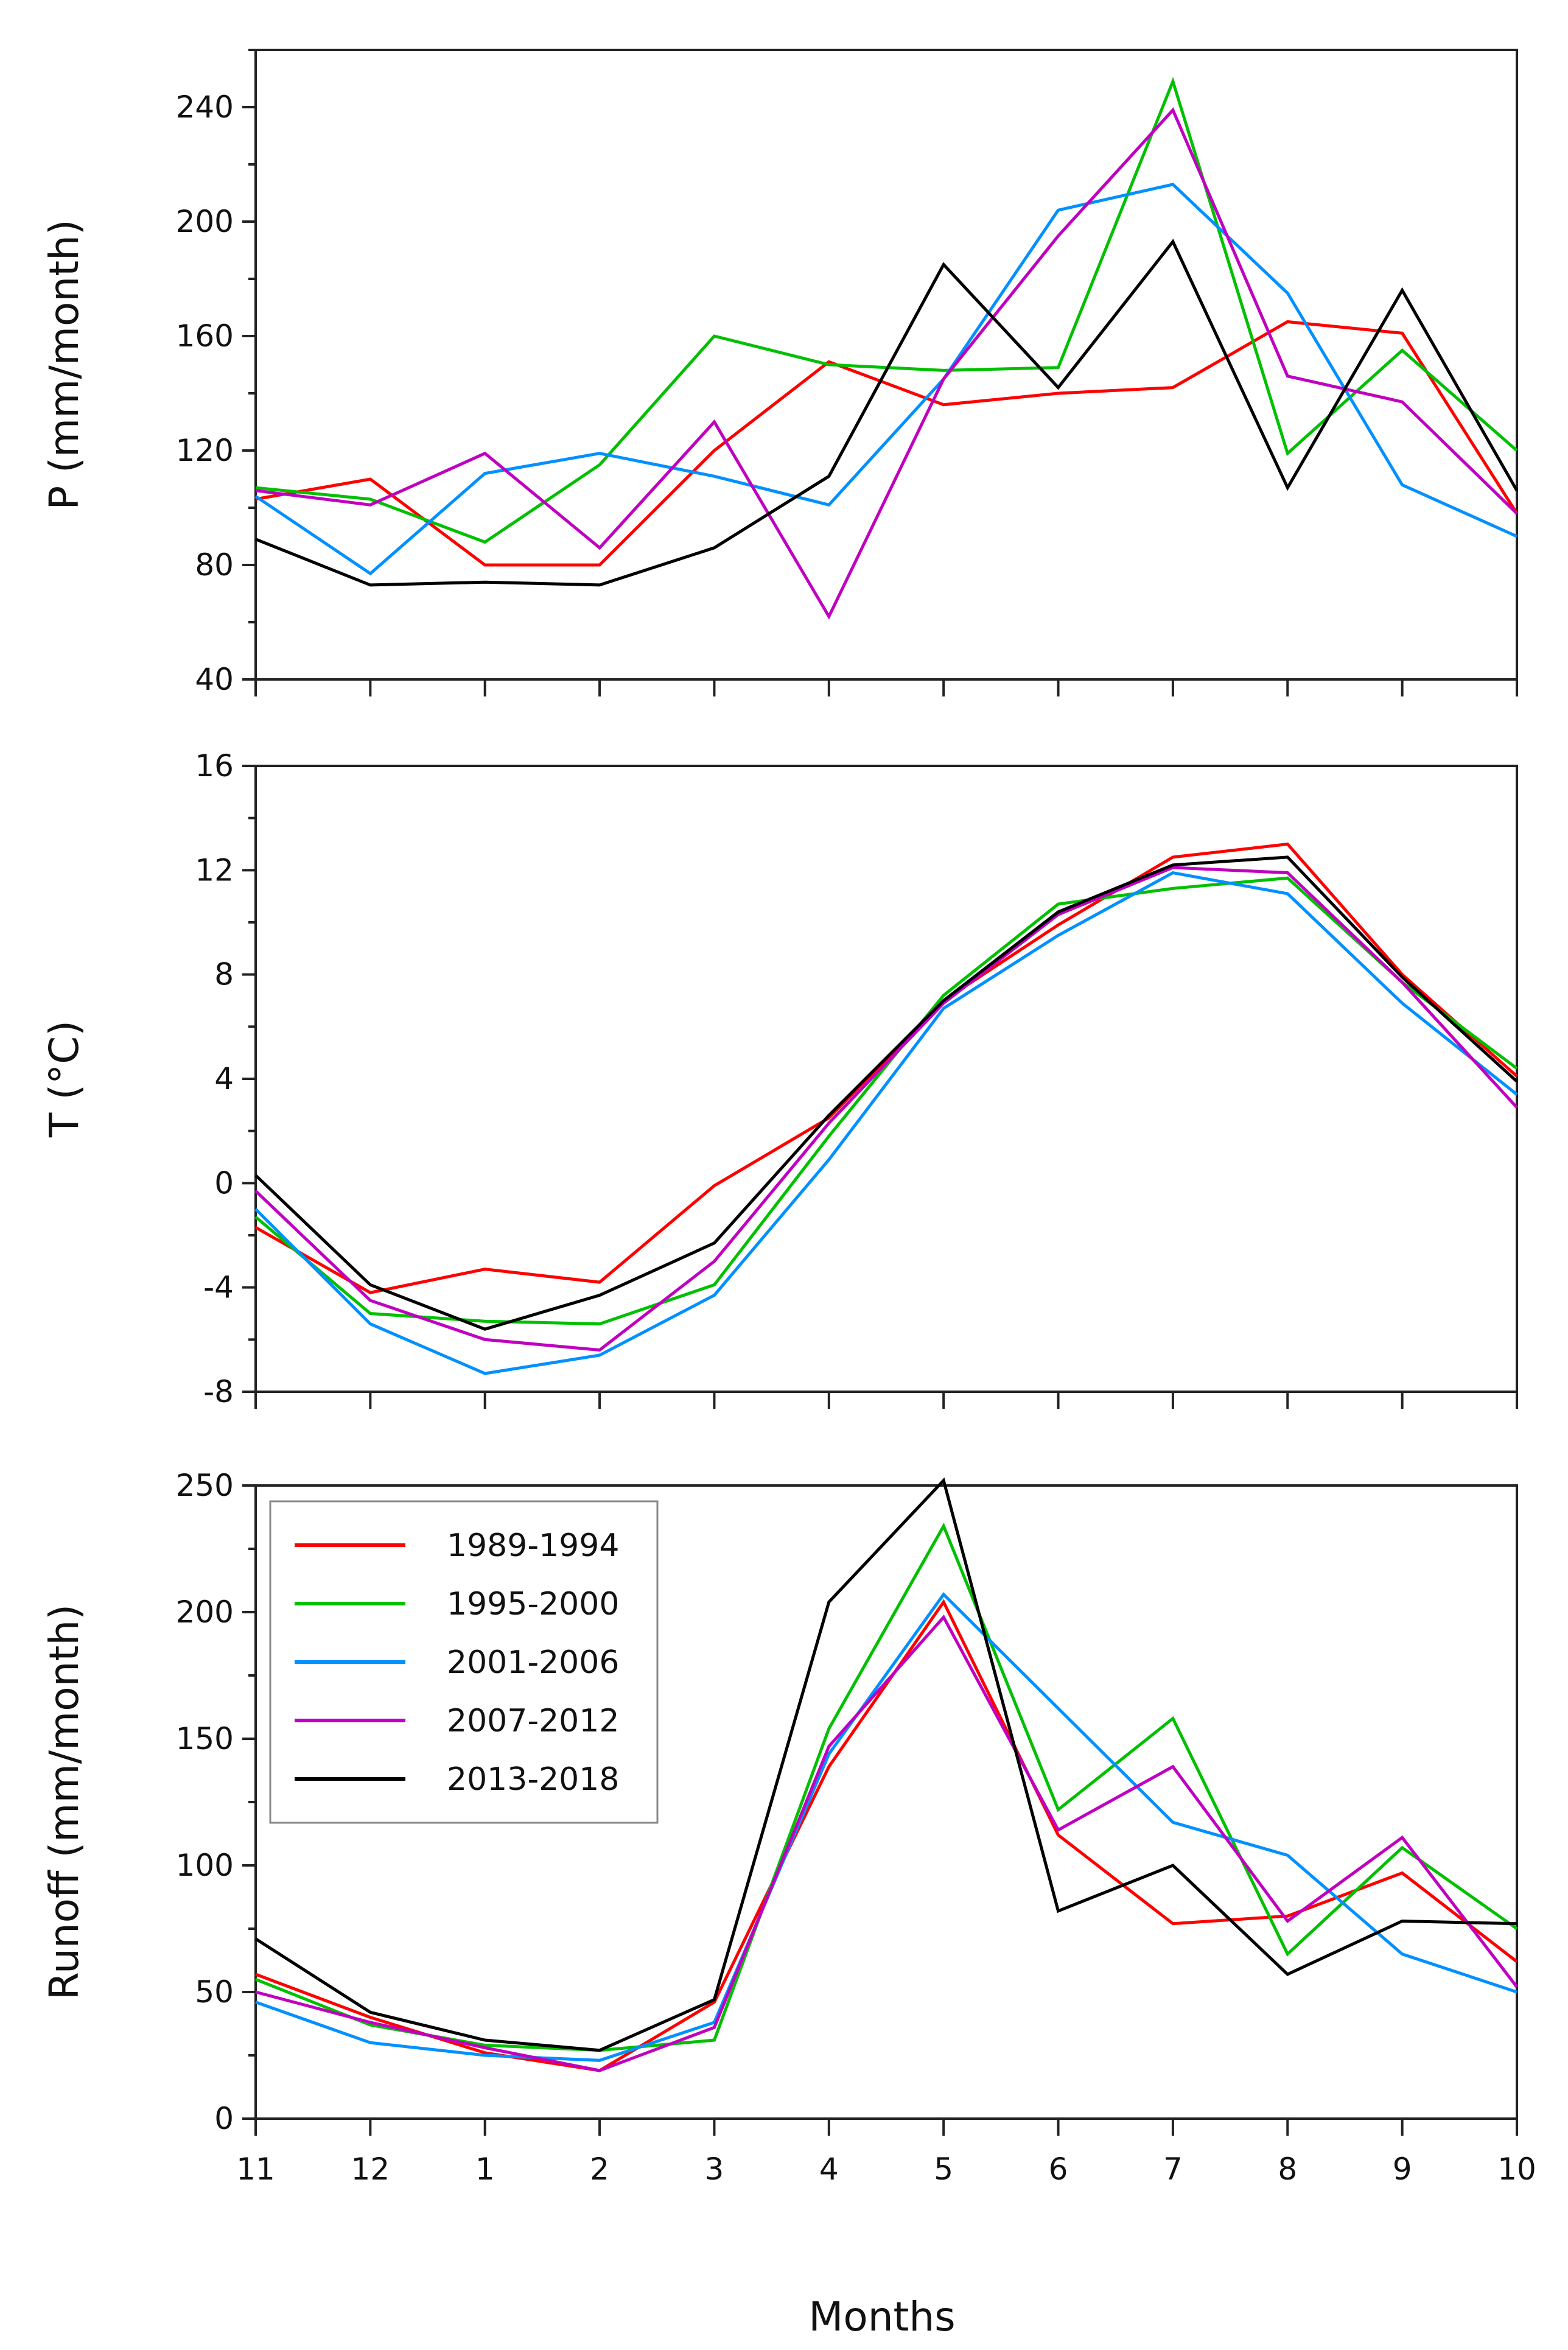 This screenshot has height=2350, width=1568. Describe the element at coordinates (887, 413) in the screenshot. I see `series-line-2013-2018` at that location.